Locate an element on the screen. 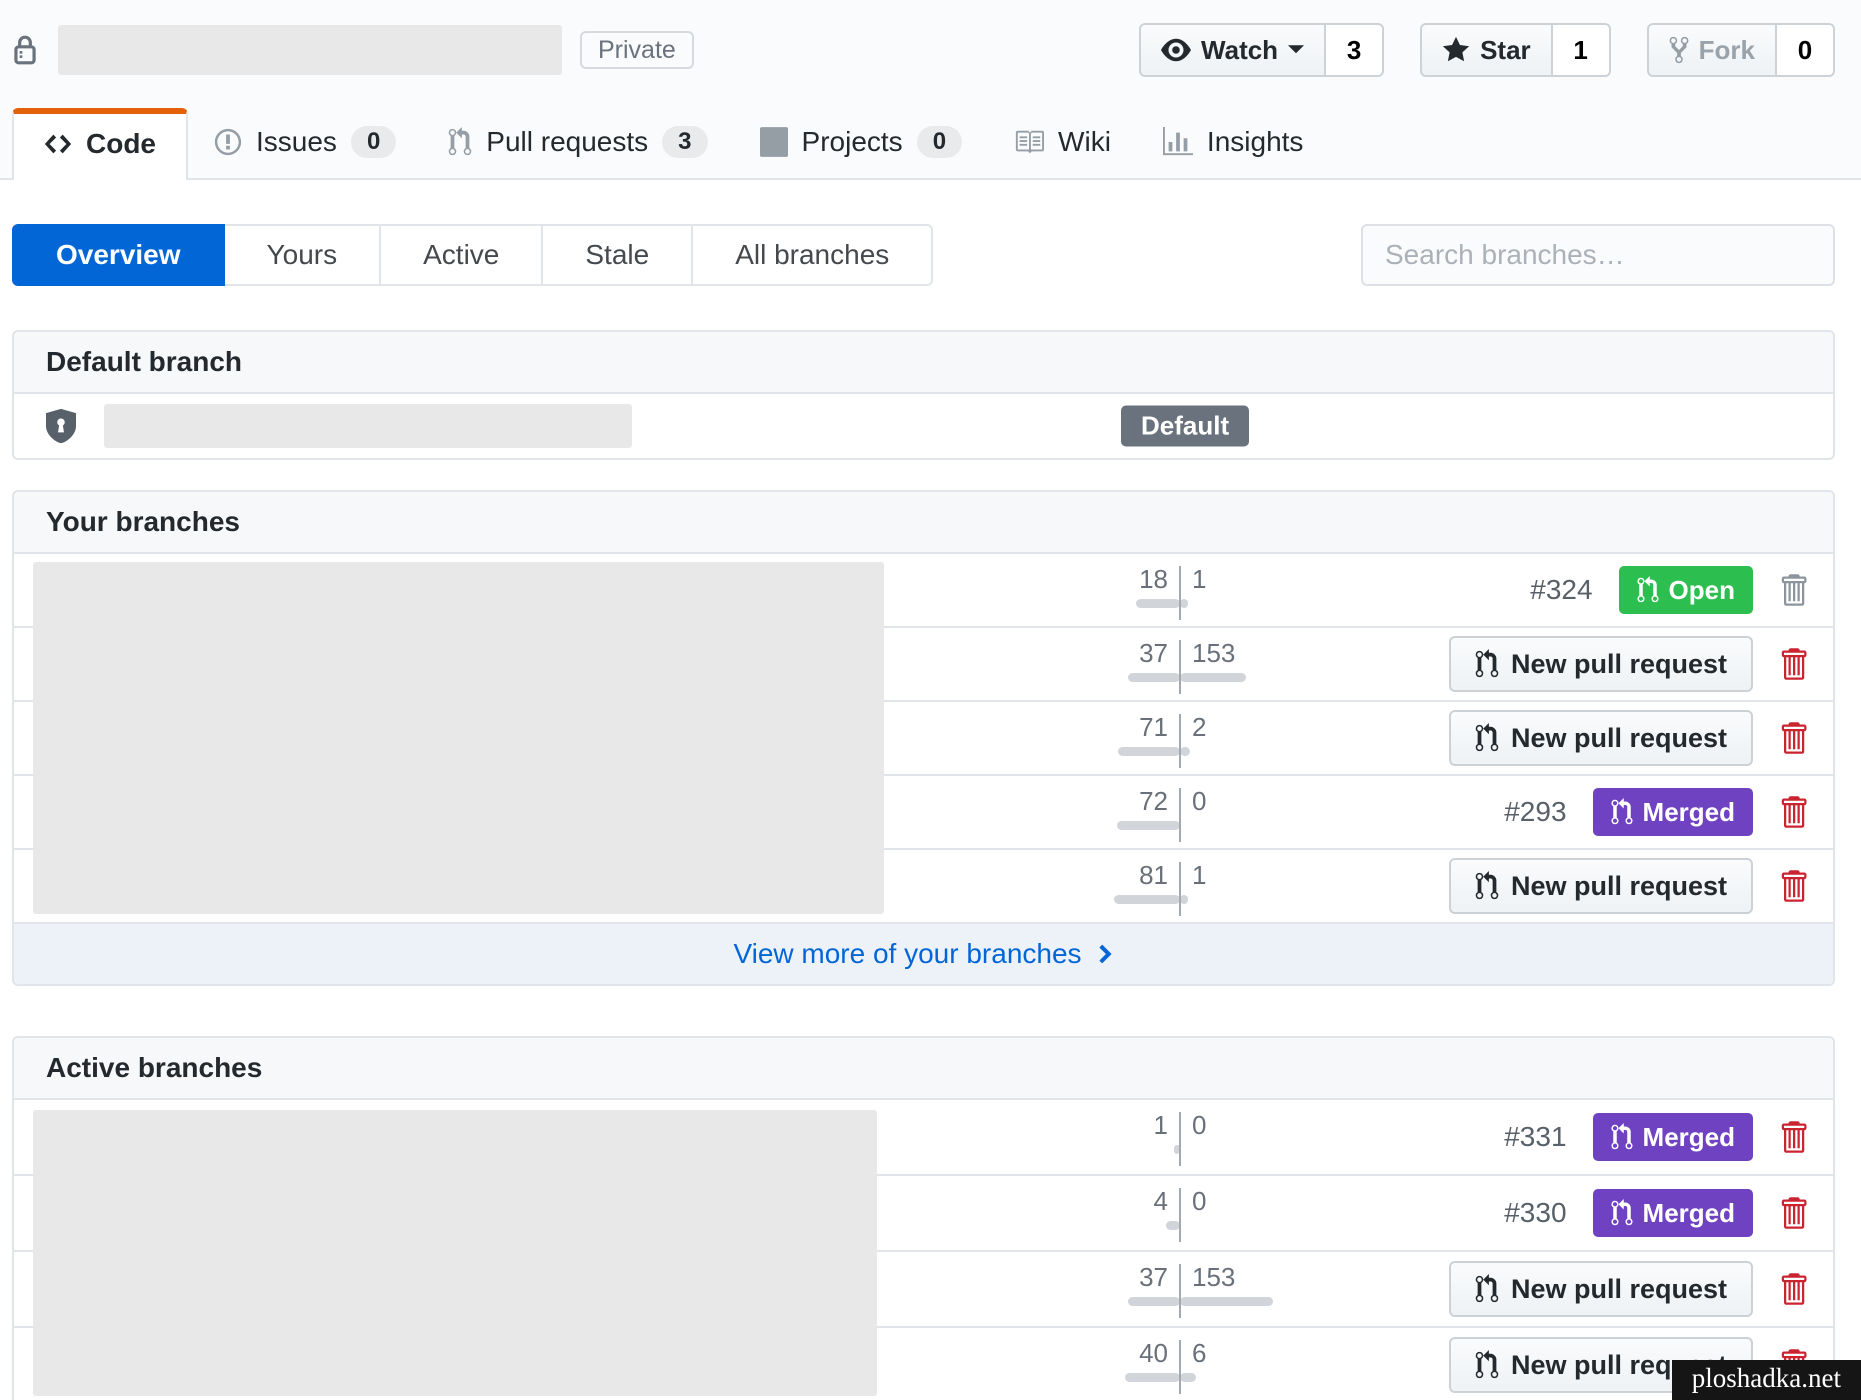  tab-active: Active is located at coordinates (462, 255).